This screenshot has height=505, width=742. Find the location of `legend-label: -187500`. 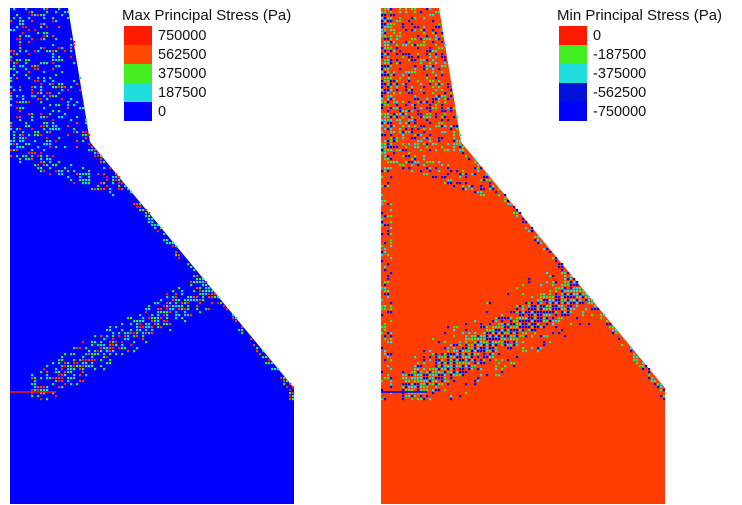

legend-label: -187500 is located at coordinates (620, 54).